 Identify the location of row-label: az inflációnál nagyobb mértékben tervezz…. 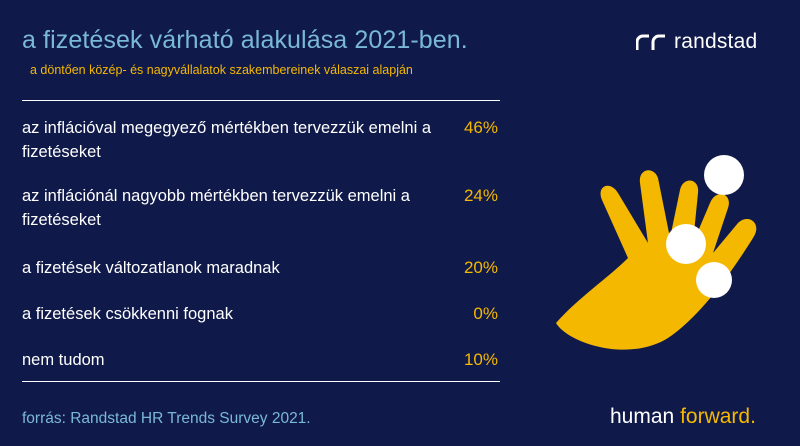
(216, 208).